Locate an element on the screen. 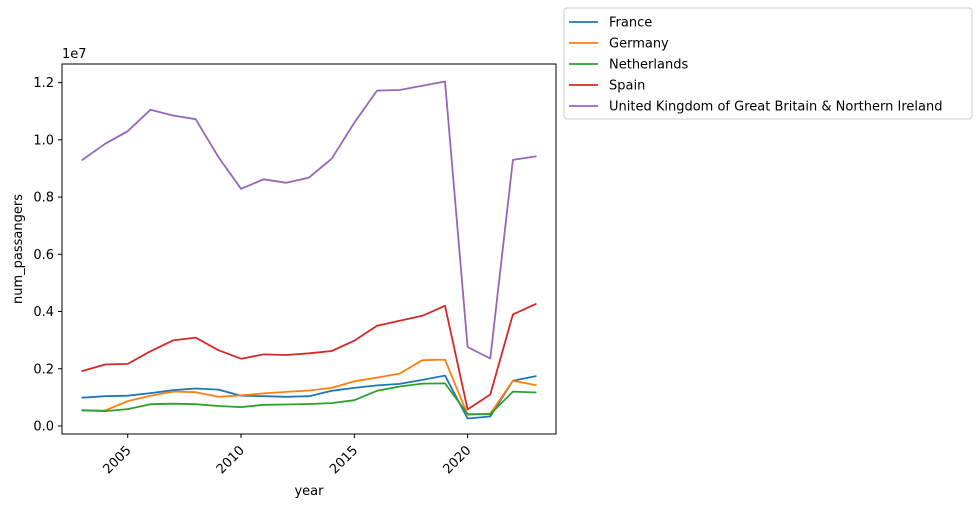 This screenshot has height=506, width=980. legend-frame is located at coordinates (768, 63).